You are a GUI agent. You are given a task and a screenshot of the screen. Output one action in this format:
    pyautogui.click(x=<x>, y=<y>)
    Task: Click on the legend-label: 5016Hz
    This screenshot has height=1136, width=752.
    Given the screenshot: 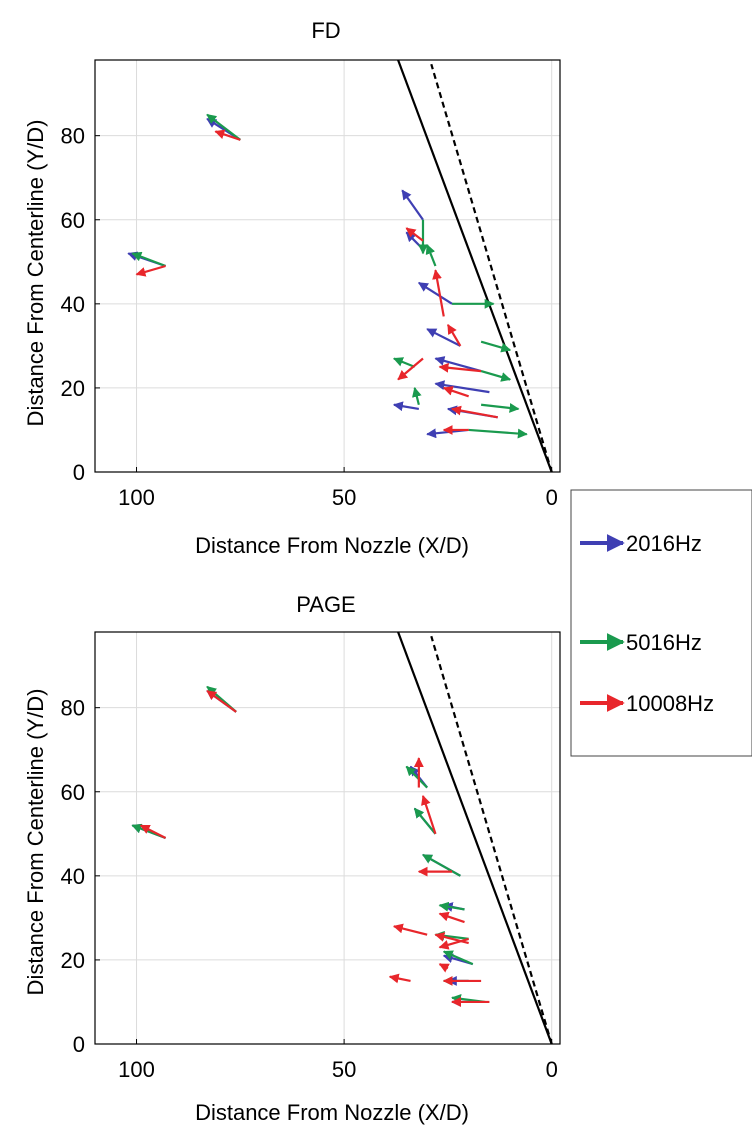 What is the action you would take?
    pyautogui.click(x=664, y=642)
    